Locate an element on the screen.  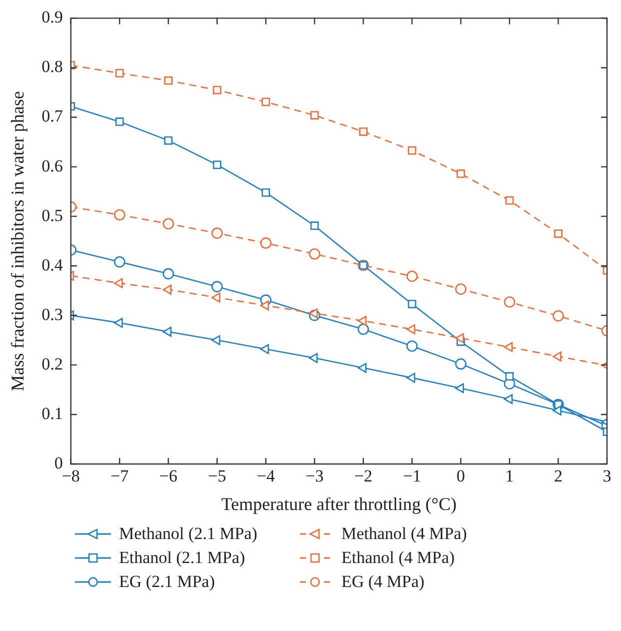
legend-label: Methanol (4 MPa) is located at coordinates (404, 534).